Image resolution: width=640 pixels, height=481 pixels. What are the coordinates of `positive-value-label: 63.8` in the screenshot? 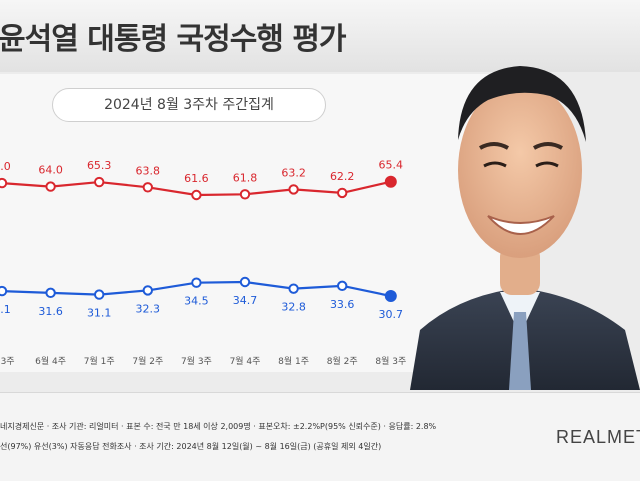 It's located at (148, 170).